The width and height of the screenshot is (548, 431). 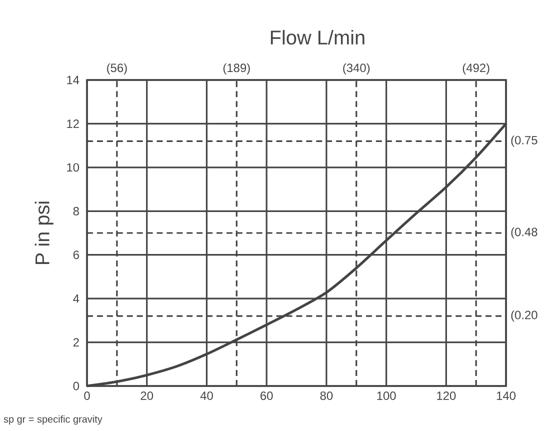 I want to click on text: sp gr = specific gravity, so click(x=53, y=420).